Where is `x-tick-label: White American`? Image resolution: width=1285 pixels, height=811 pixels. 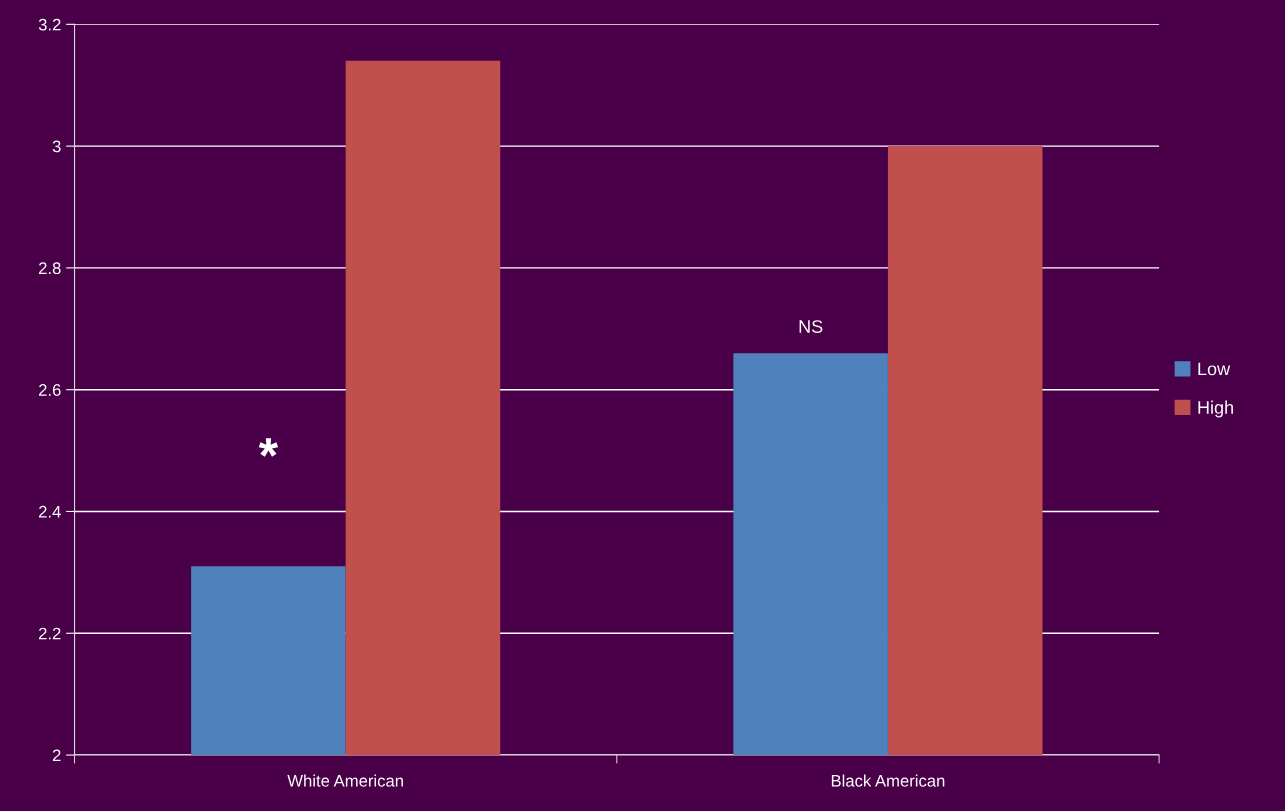
x-tick-label: White American is located at coordinates (345, 780).